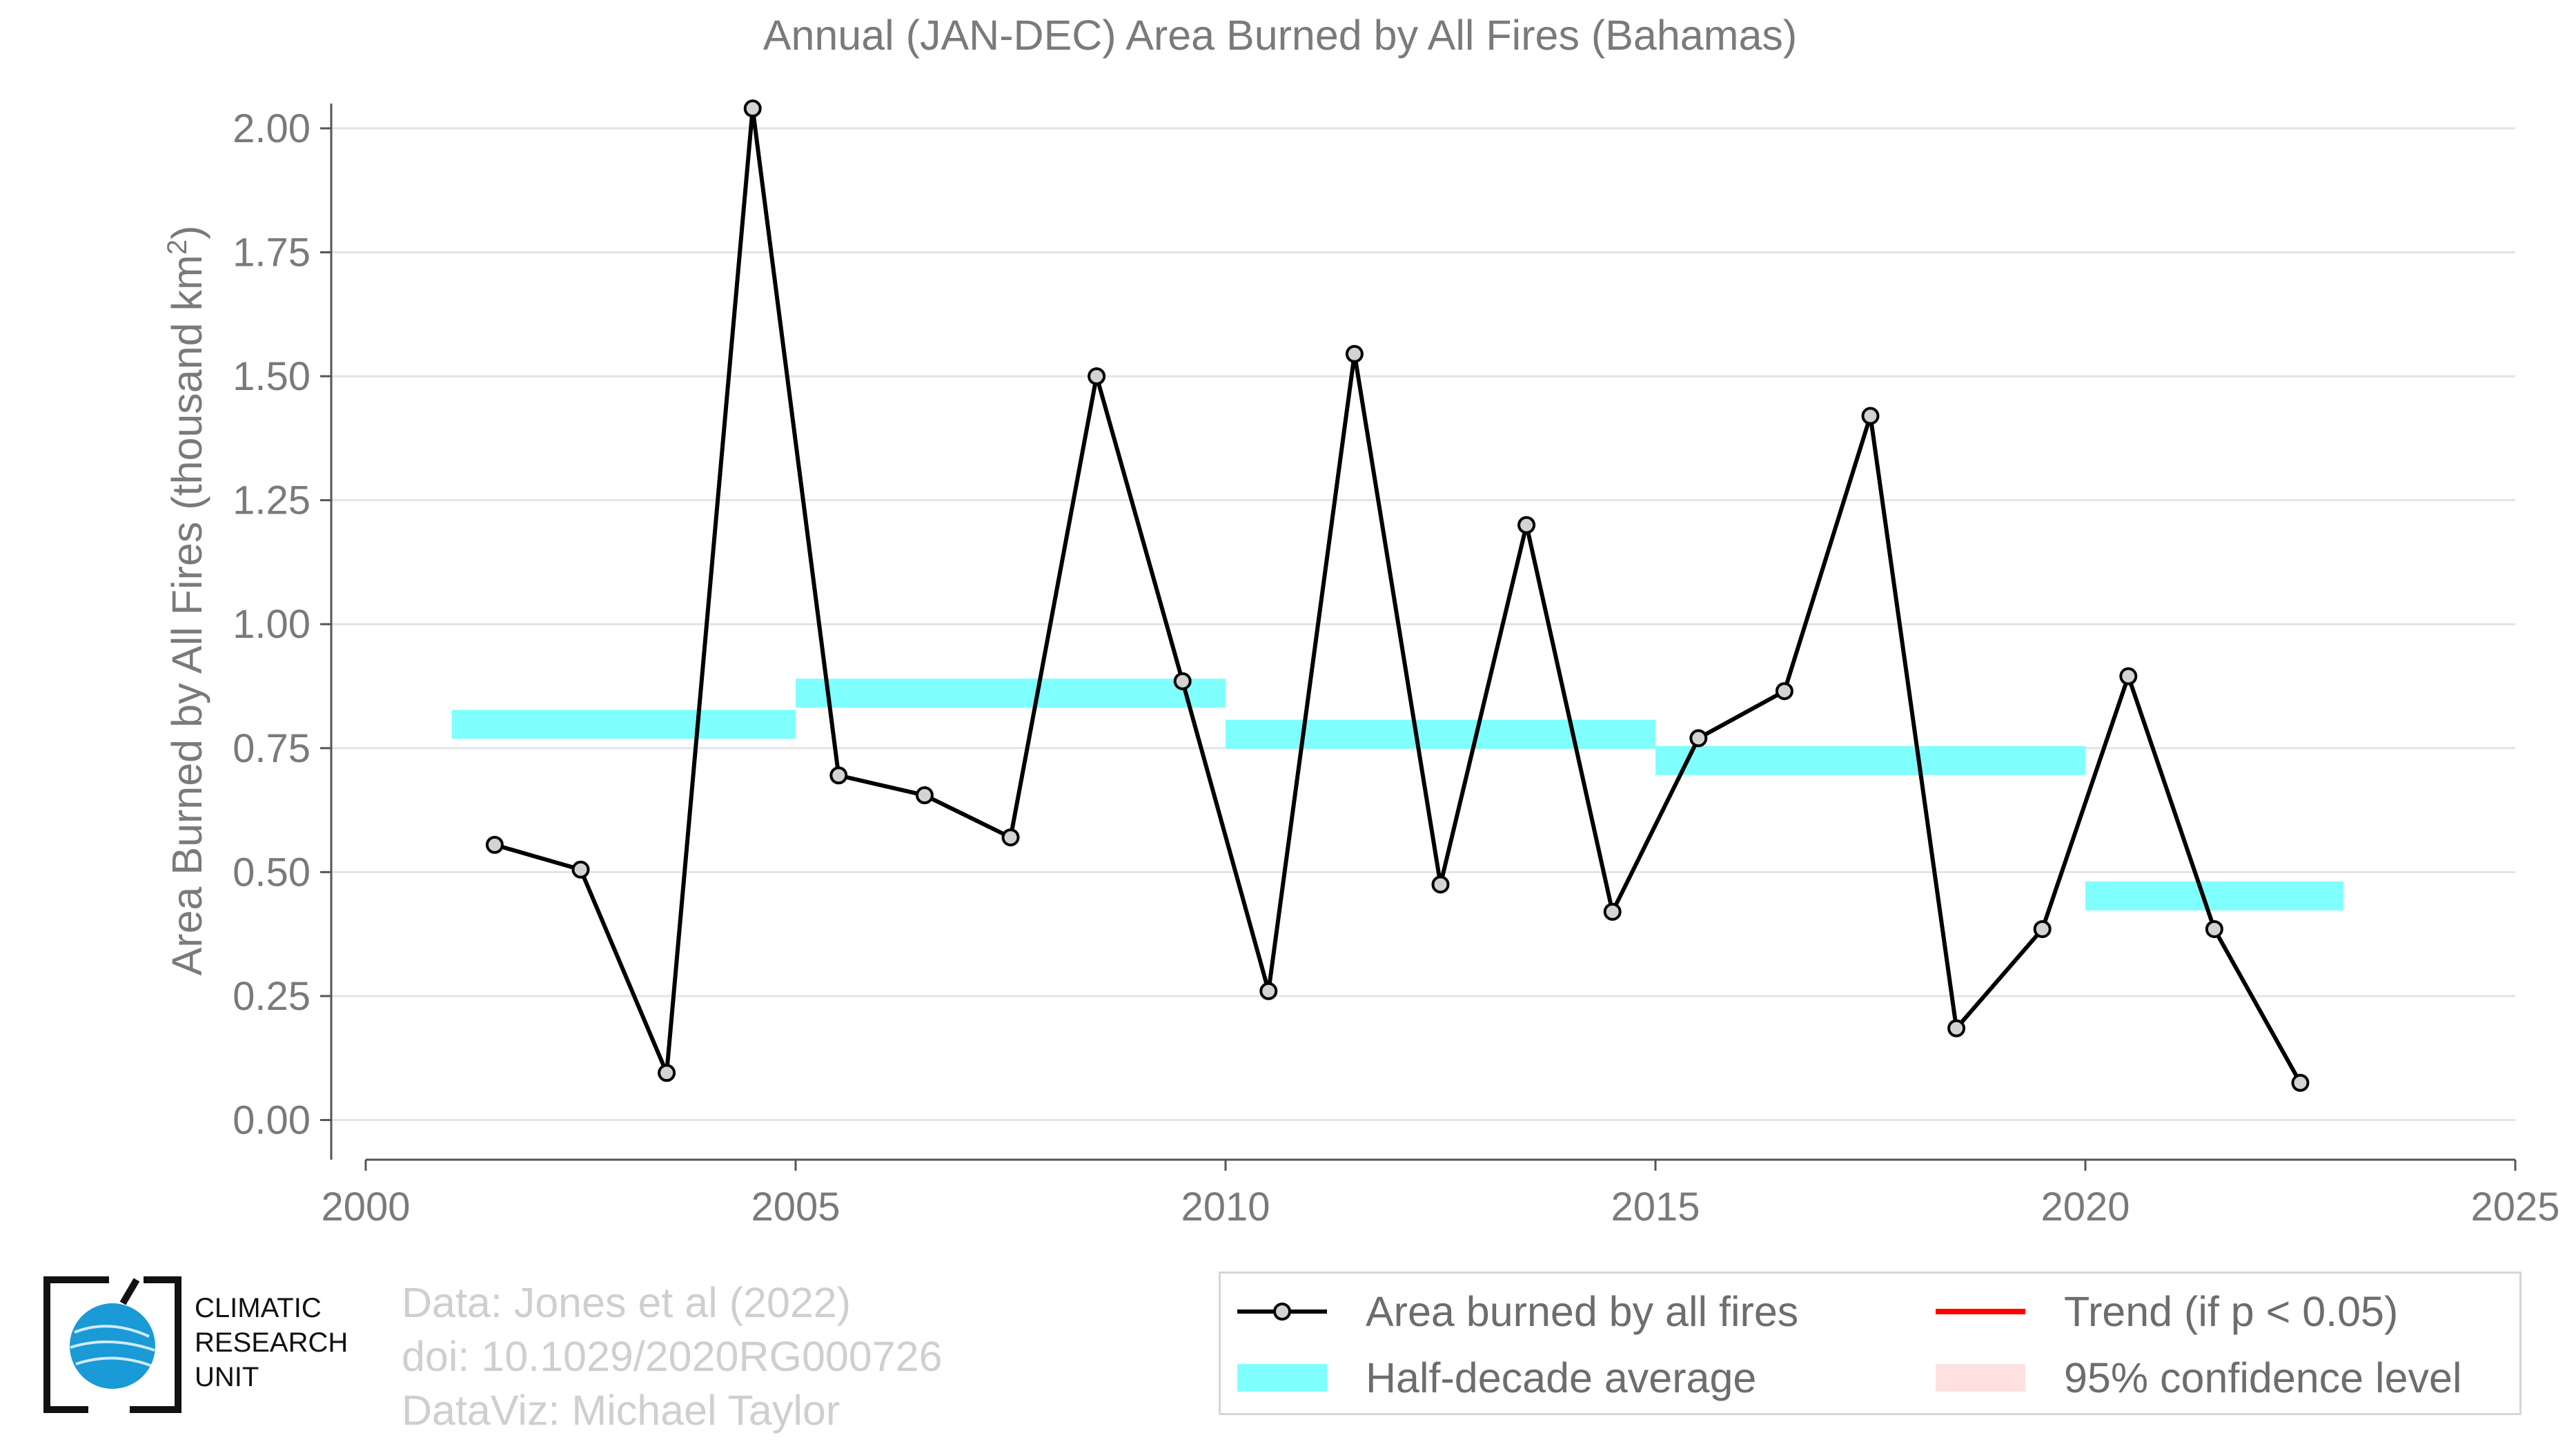 This screenshot has width=2576, height=1451. What do you see at coordinates (621, 1410) in the screenshot?
I see `credit-dataviz: DataViz: Michael Taylor` at bounding box center [621, 1410].